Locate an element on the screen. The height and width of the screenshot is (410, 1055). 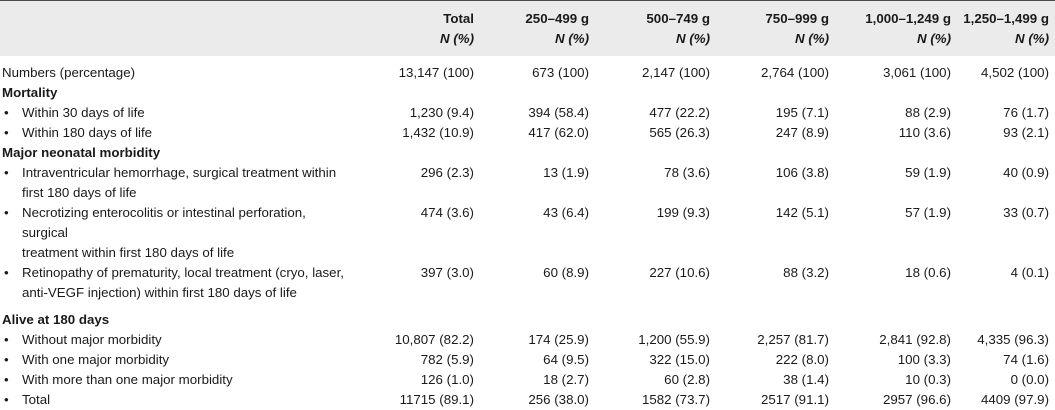
cell-g5: 74 (1.6) is located at coordinates (1026, 359).